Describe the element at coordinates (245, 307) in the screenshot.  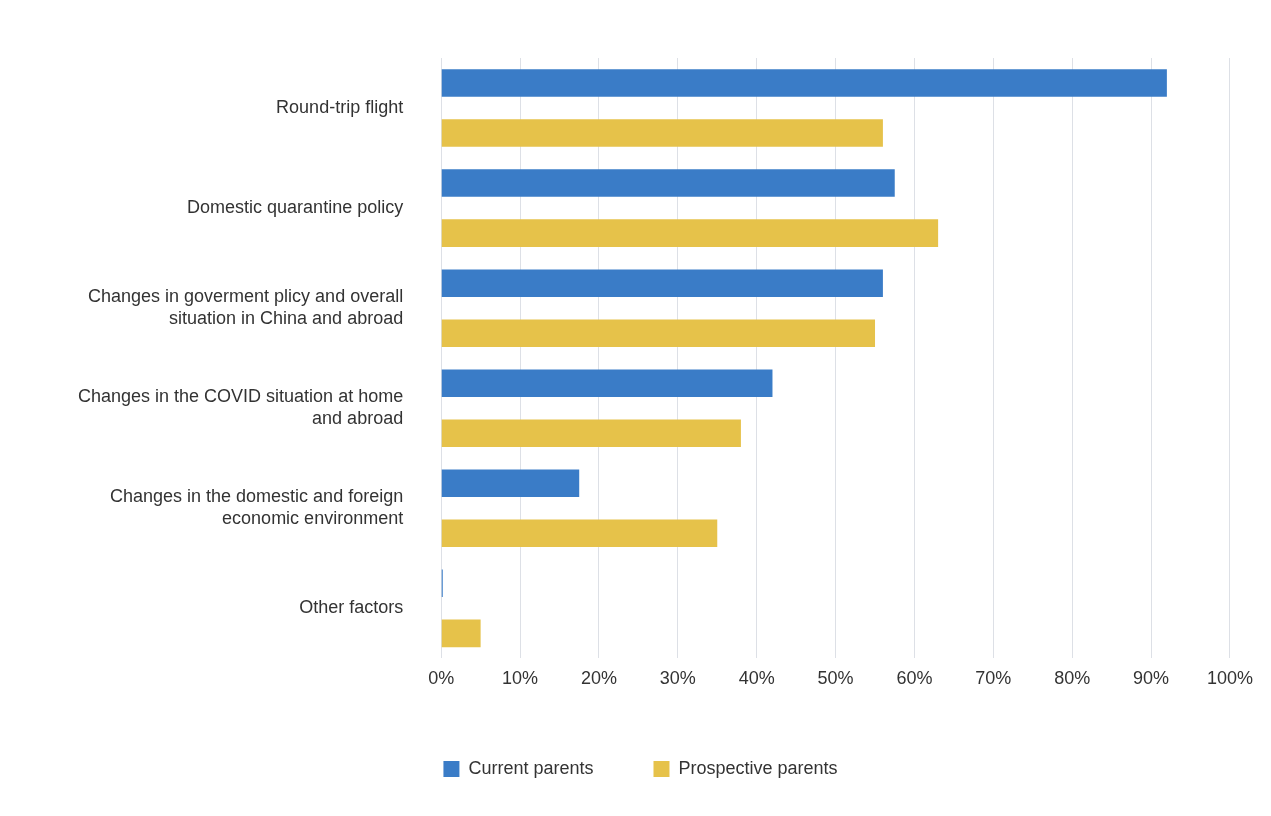
I see `y-tick-label: Changes in goverment plicy and overall situation in China and abroad` at that location.